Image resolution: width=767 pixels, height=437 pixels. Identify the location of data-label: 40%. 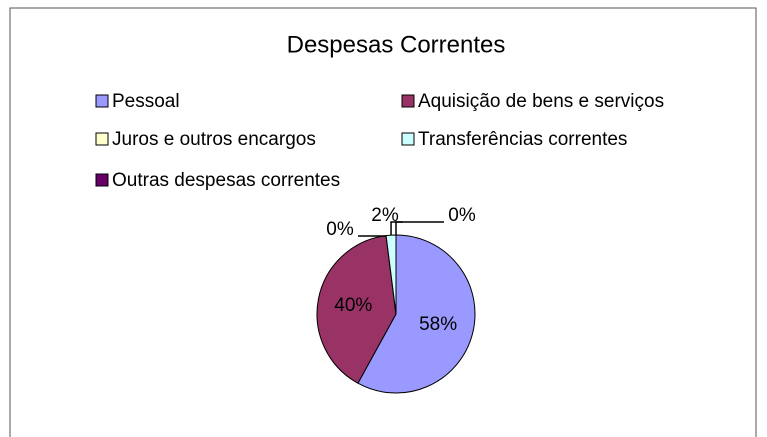
(353, 305).